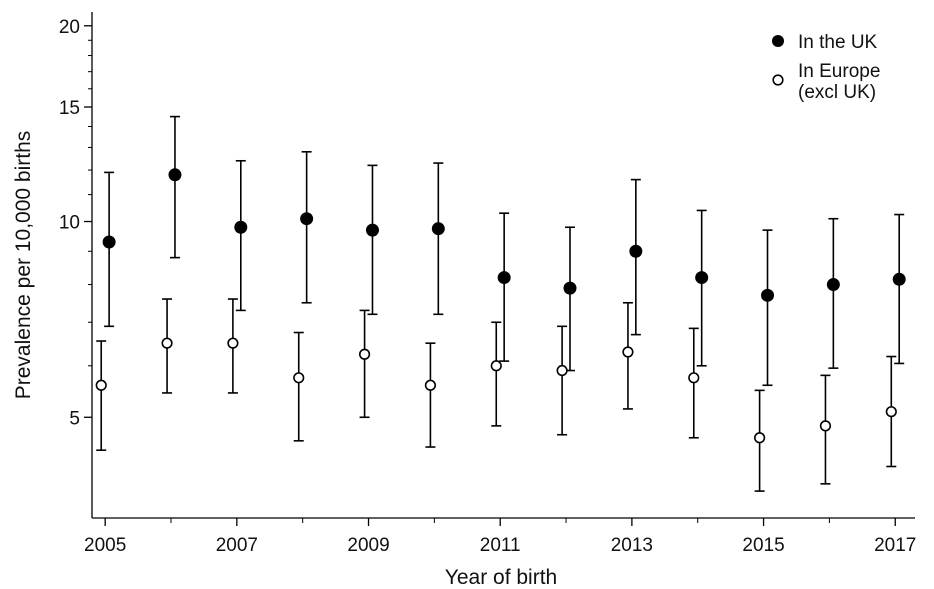 This screenshot has height=589, width=934. What do you see at coordinates (23, 265) in the screenshot?
I see `y-axis-title: Prevalence per 10,000 births` at bounding box center [23, 265].